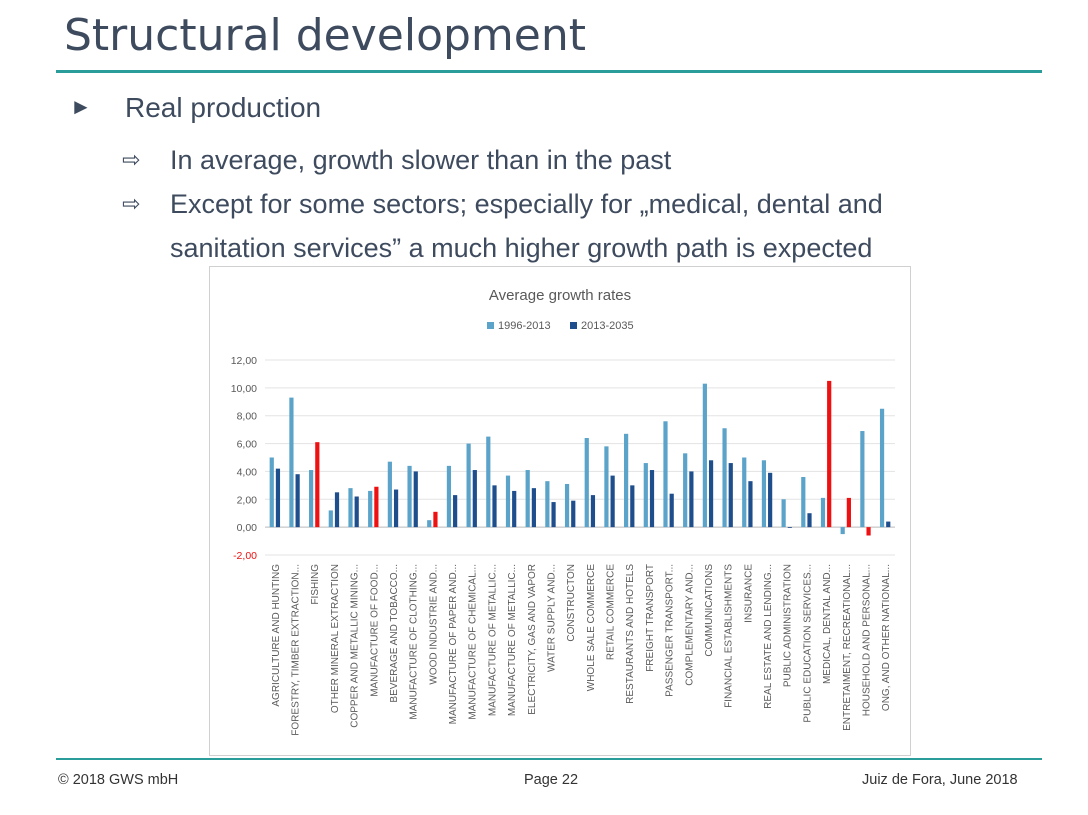 This screenshot has width=1088, height=815. What do you see at coordinates (524, 326) in the screenshot?
I see `legend-series-1996-2013-label: 1996-2013` at bounding box center [524, 326].